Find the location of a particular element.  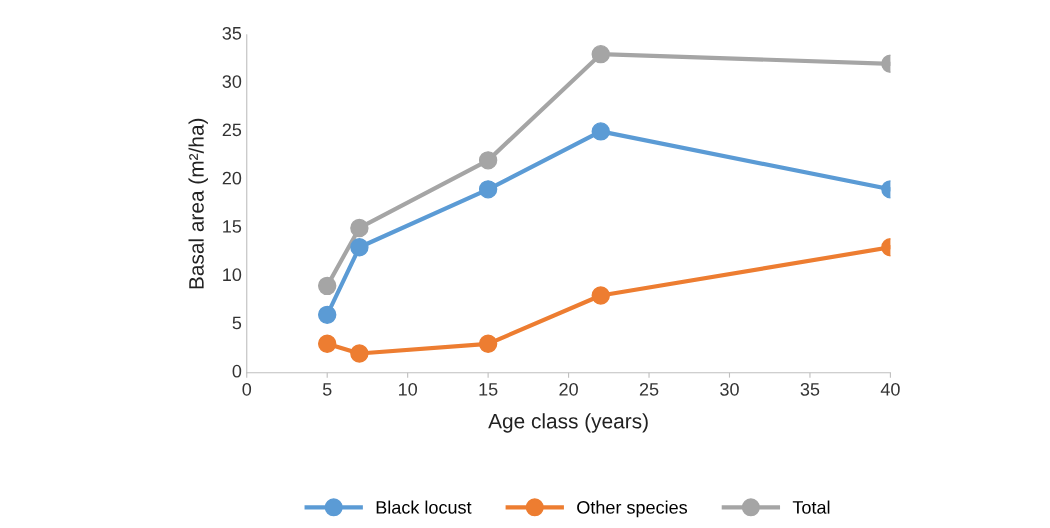

y-tick-label: 5 is located at coordinates (237, 323).